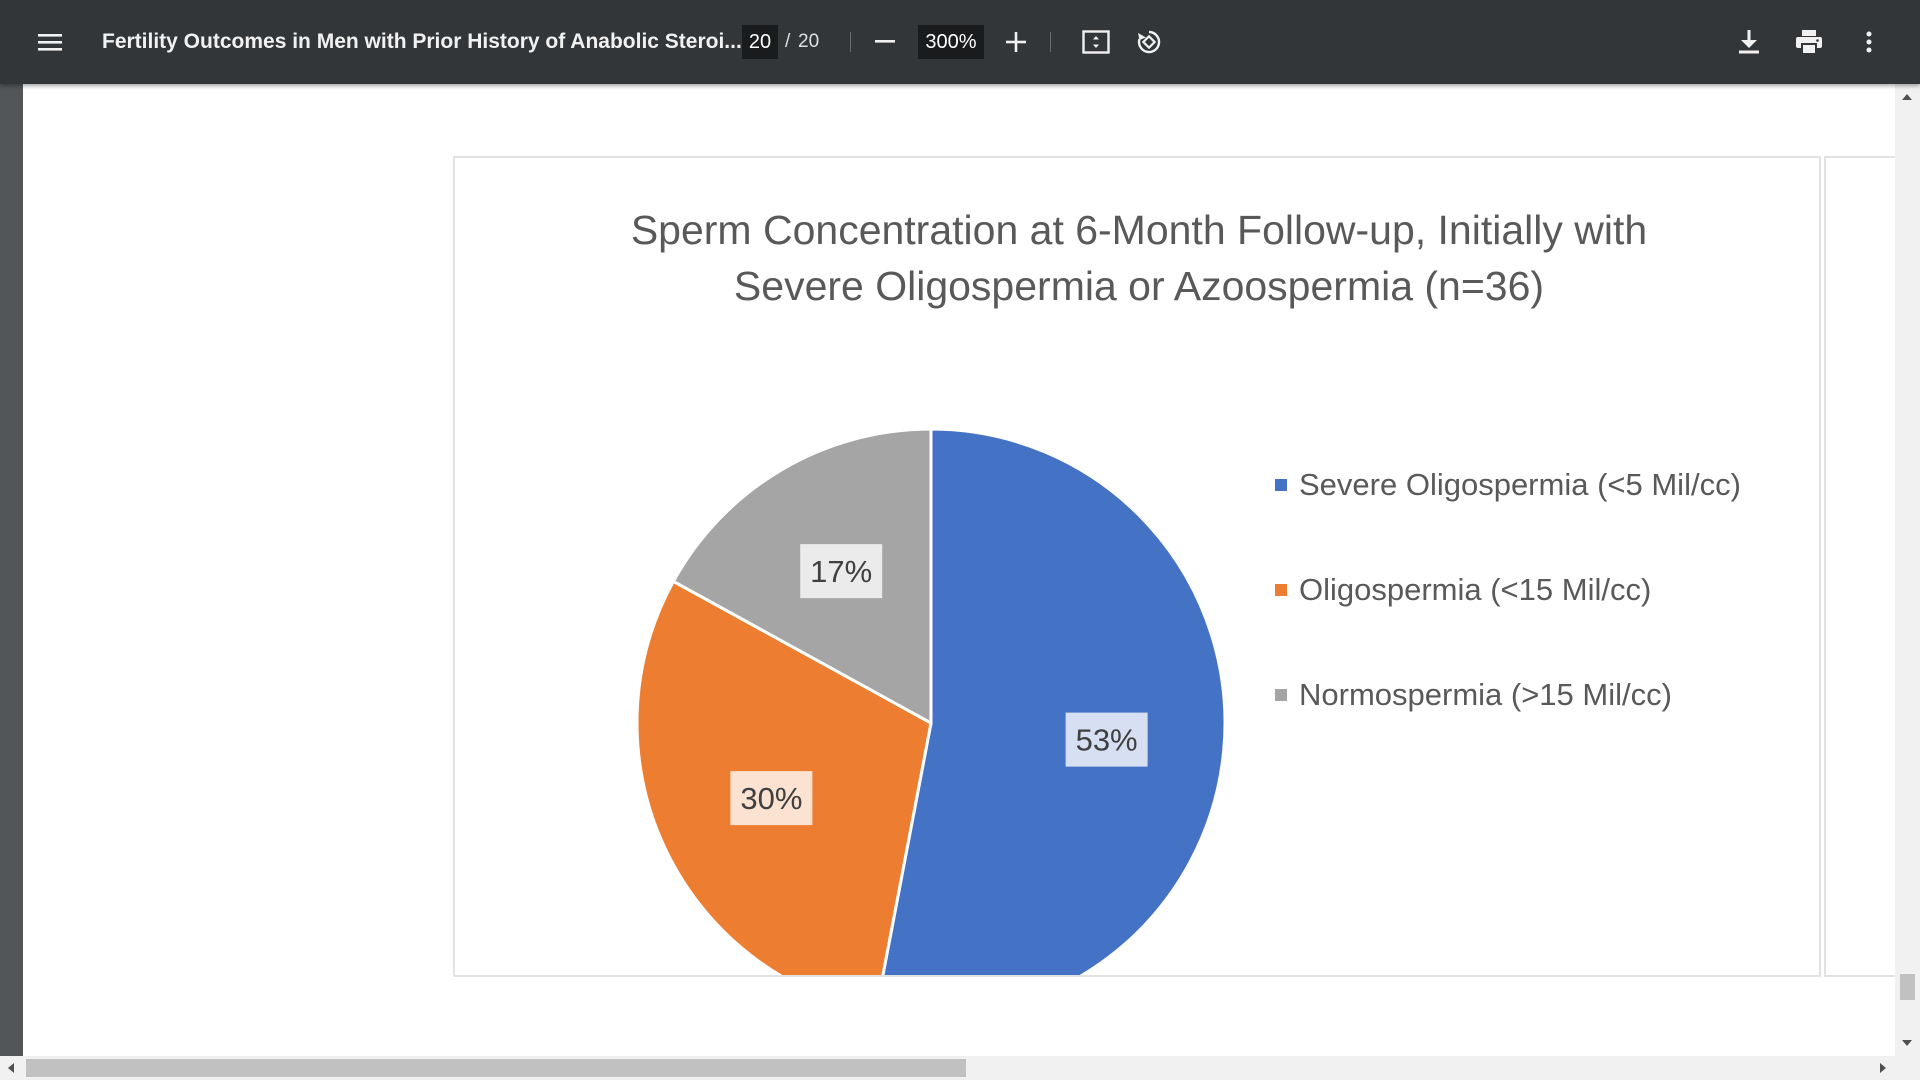 This screenshot has width=1920, height=1080. I want to click on legend-item-1: Oligospermia (<15 Mil/cc), so click(1508, 589).